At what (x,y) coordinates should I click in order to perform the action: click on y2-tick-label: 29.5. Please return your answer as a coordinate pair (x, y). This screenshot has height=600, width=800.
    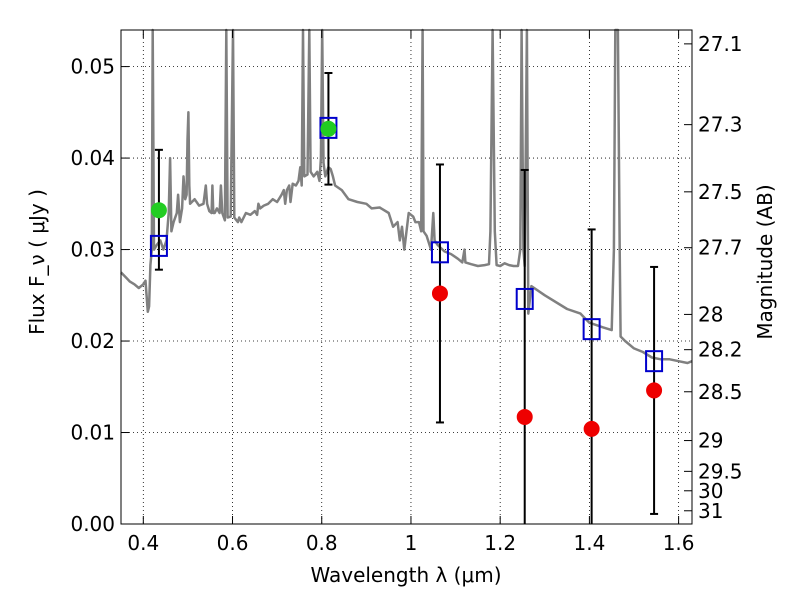
    Looking at the image, I should click on (720, 471).